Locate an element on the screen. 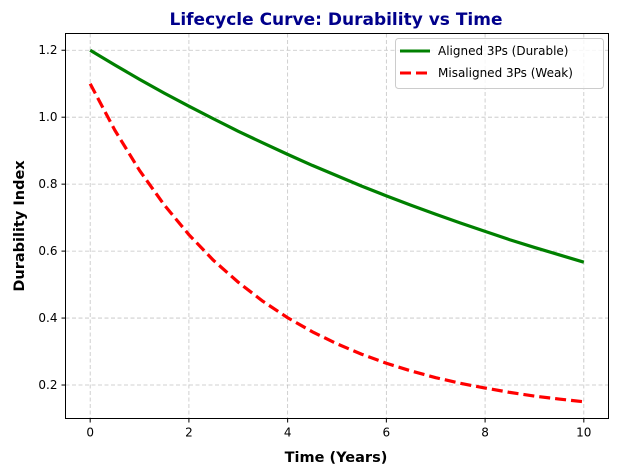  x-tick-label: 4 is located at coordinates (288, 433).